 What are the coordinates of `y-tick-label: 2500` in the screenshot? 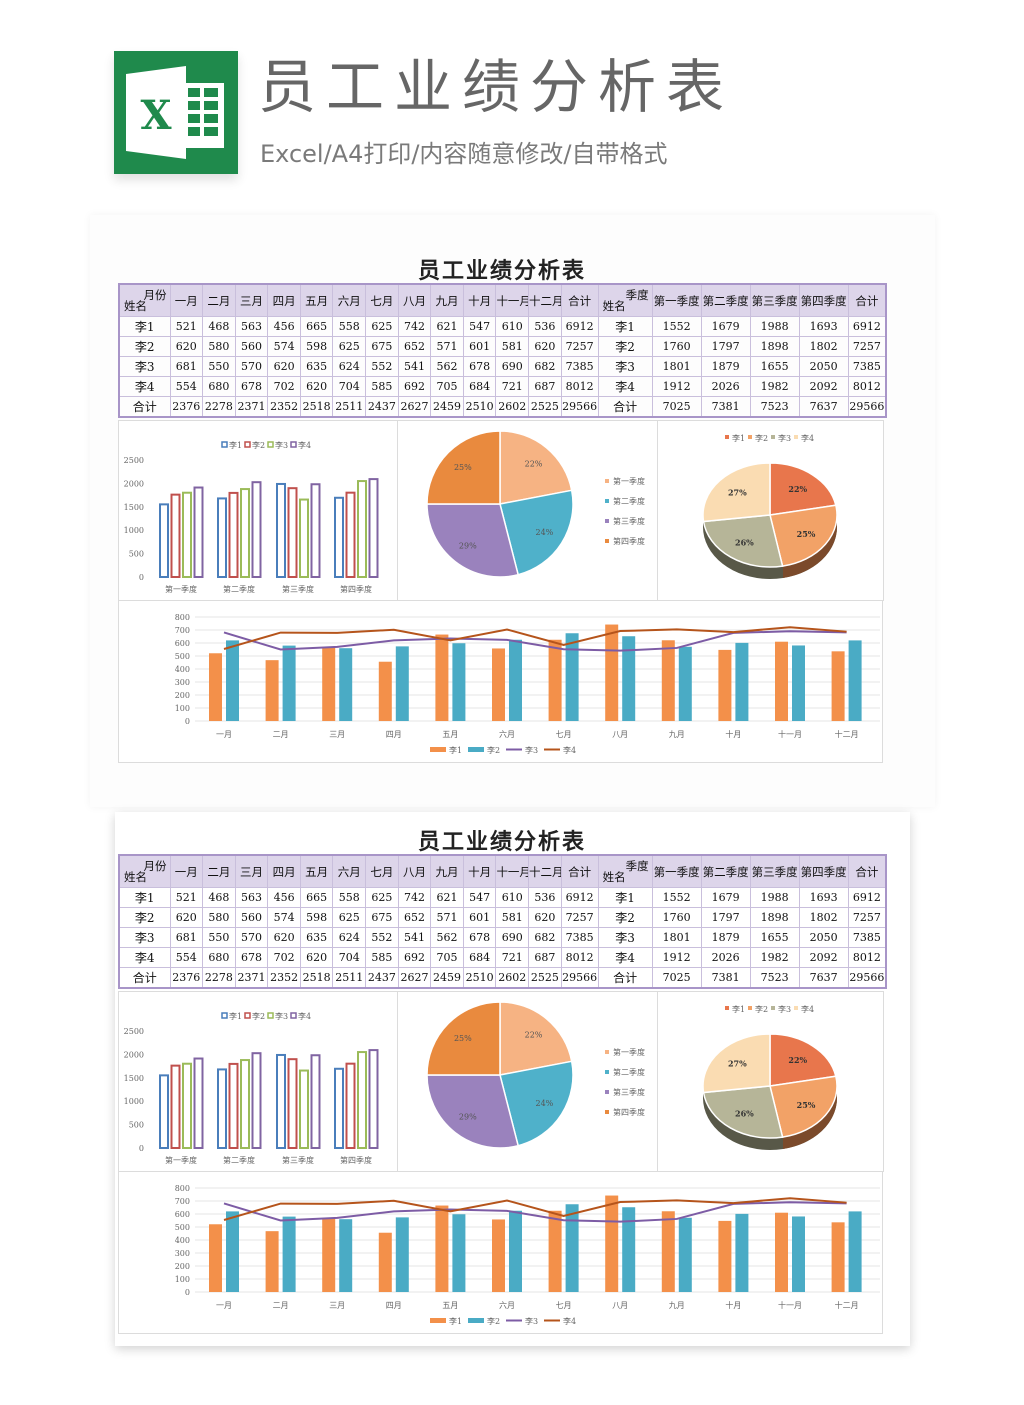 It's located at (134, 460).